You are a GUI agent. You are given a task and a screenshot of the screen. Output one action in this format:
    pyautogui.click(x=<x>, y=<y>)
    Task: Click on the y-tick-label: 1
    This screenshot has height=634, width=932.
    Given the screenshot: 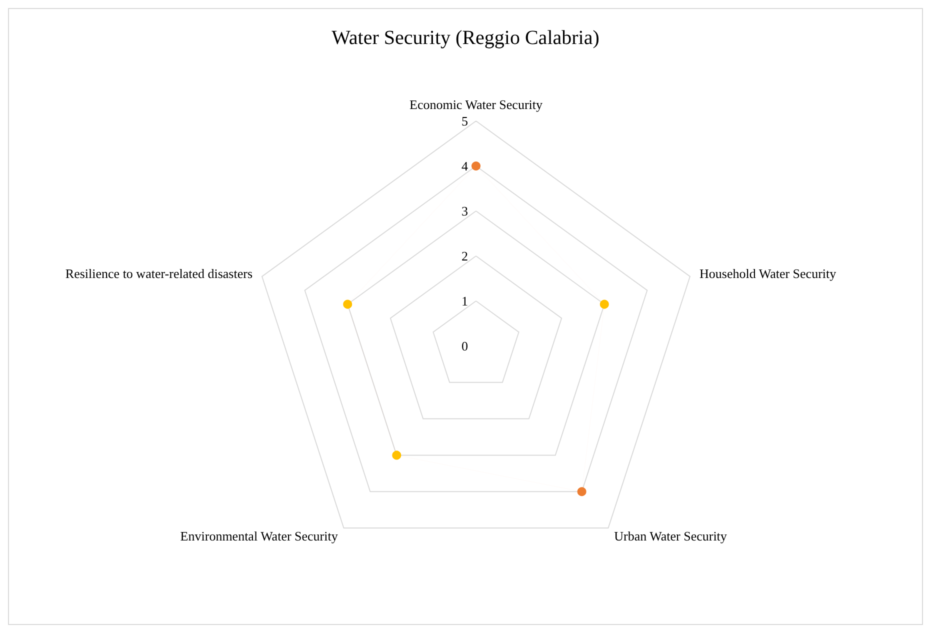 What is the action you would take?
    pyautogui.click(x=465, y=301)
    